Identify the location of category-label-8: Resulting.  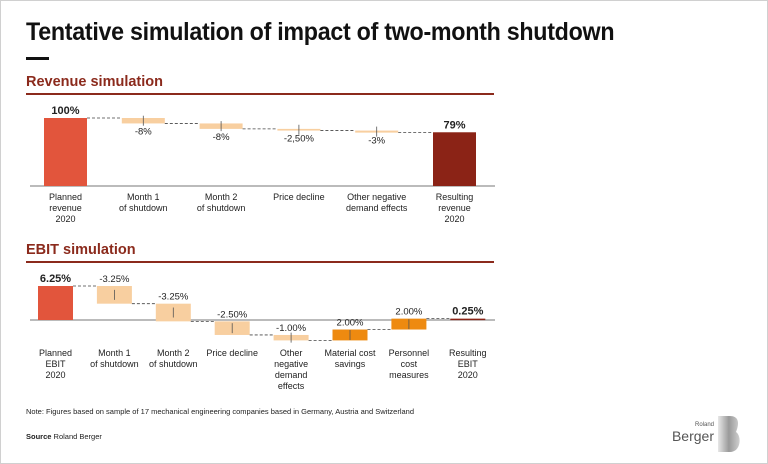
(468, 353).